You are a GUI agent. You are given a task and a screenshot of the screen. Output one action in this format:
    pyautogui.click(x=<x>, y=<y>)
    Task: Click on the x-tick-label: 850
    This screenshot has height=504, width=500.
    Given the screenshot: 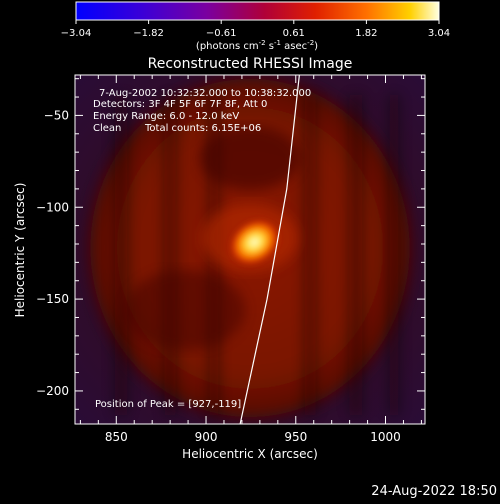 What is the action you would take?
    pyautogui.click(x=116, y=437)
    